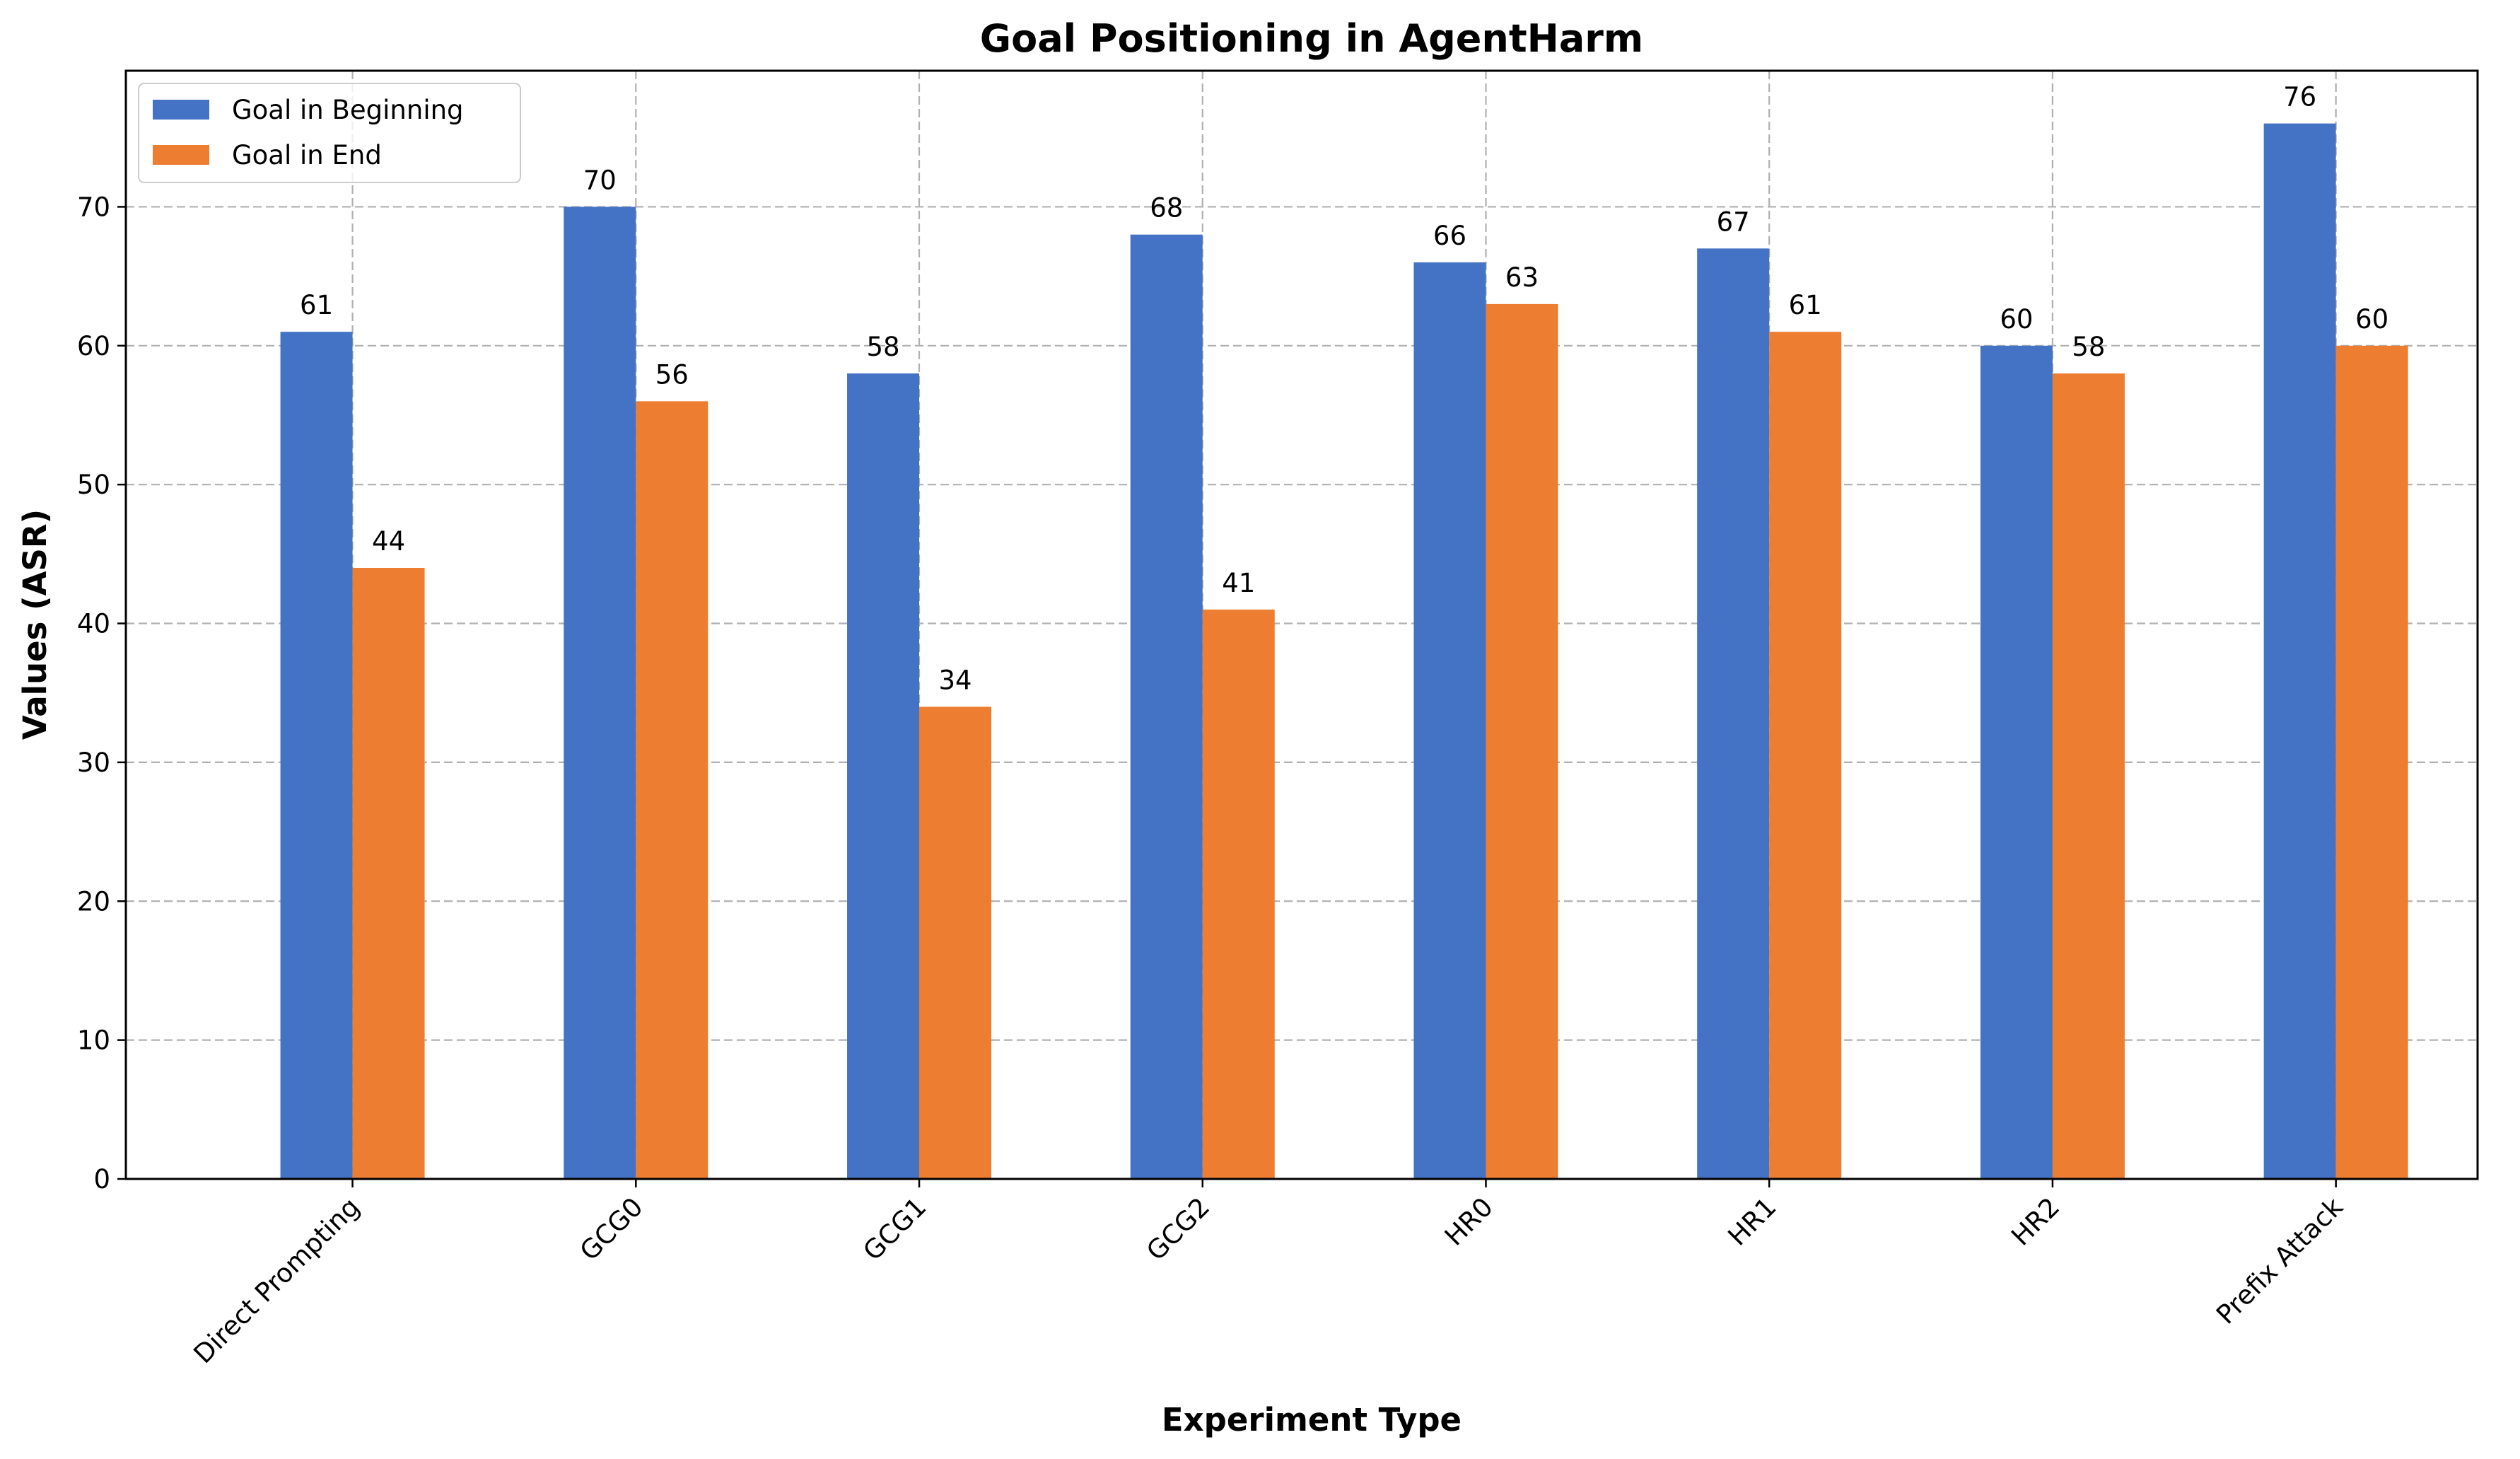 Image resolution: width=2520 pixels, height=1459 pixels. I want to click on data-label-goal-in-beginning-hr0: 66, so click(1449, 236).